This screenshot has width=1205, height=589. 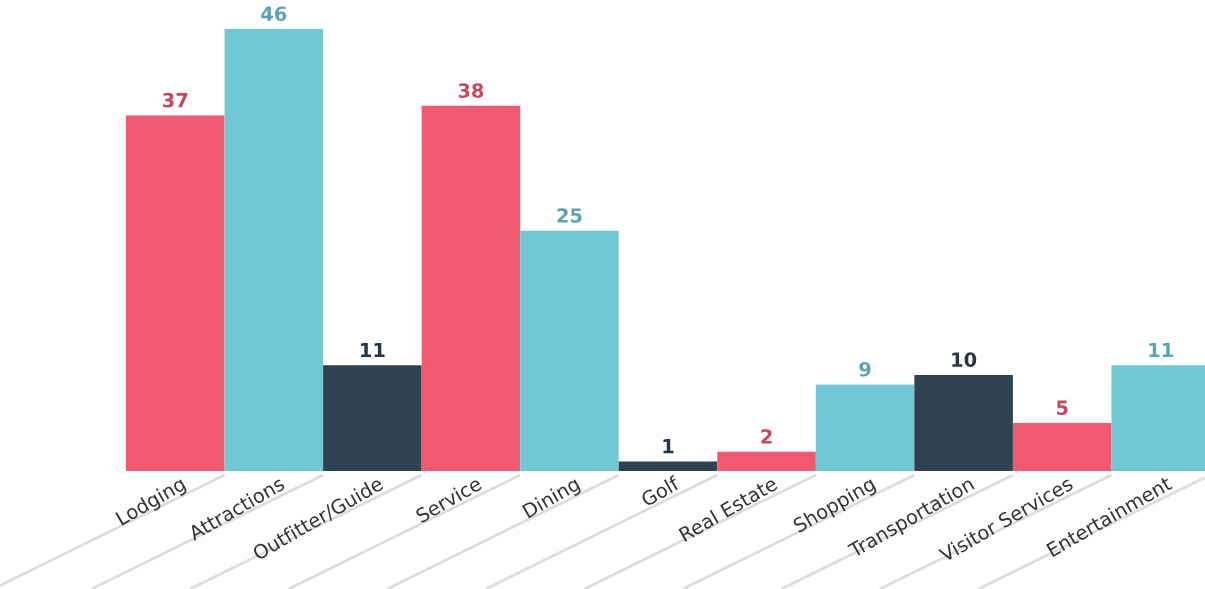 What do you see at coordinates (865, 369) in the screenshot?
I see `data-label: 9` at bounding box center [865, 369].